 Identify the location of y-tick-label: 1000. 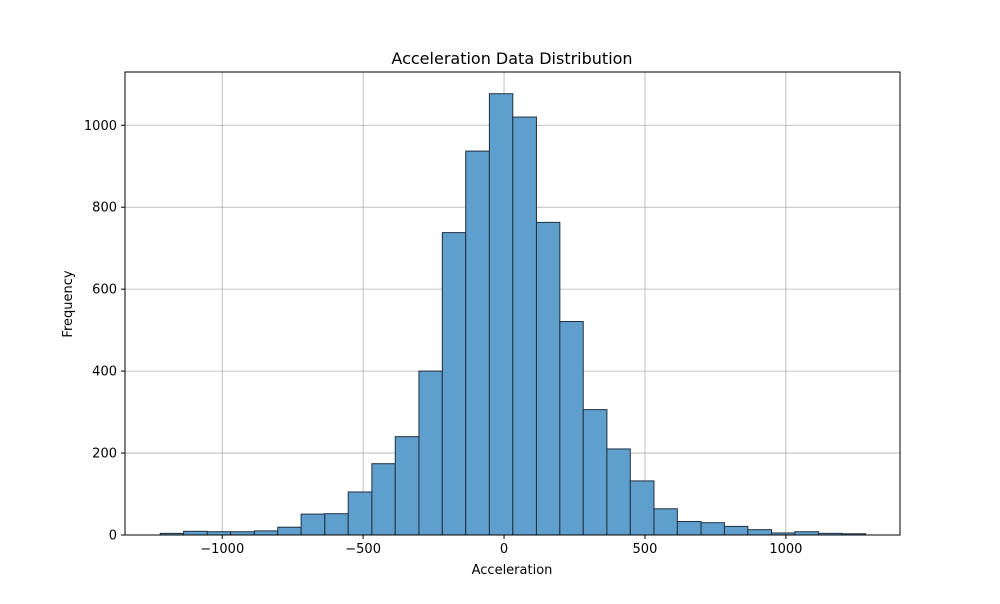
(100, 126).